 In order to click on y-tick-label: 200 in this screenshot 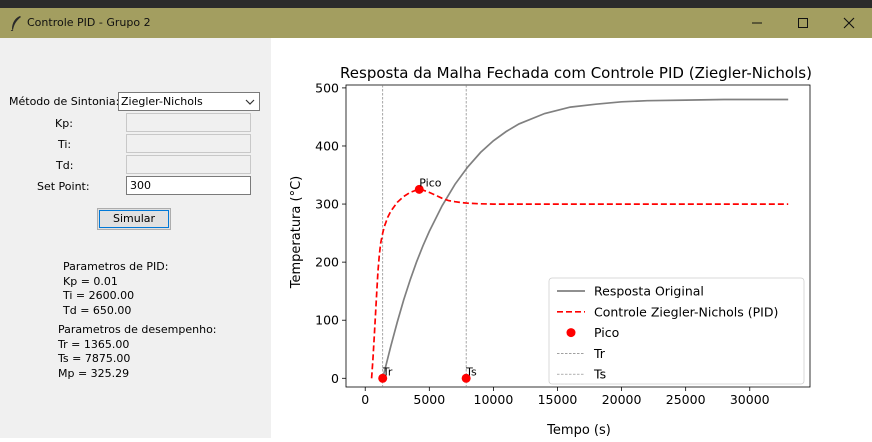, I will do `click(327, 262)`.